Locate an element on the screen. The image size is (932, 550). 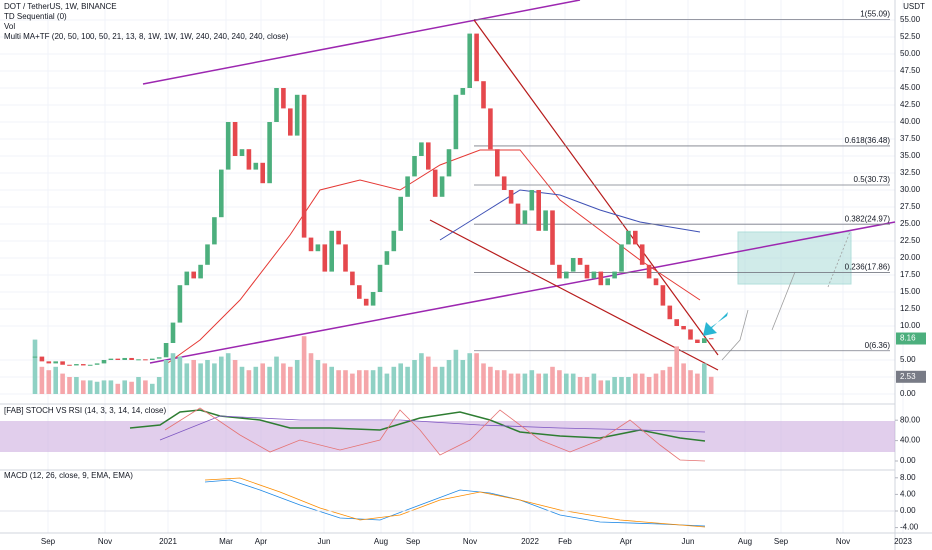
y-tick-label: 80.00 is located at coordinates (910, 419).